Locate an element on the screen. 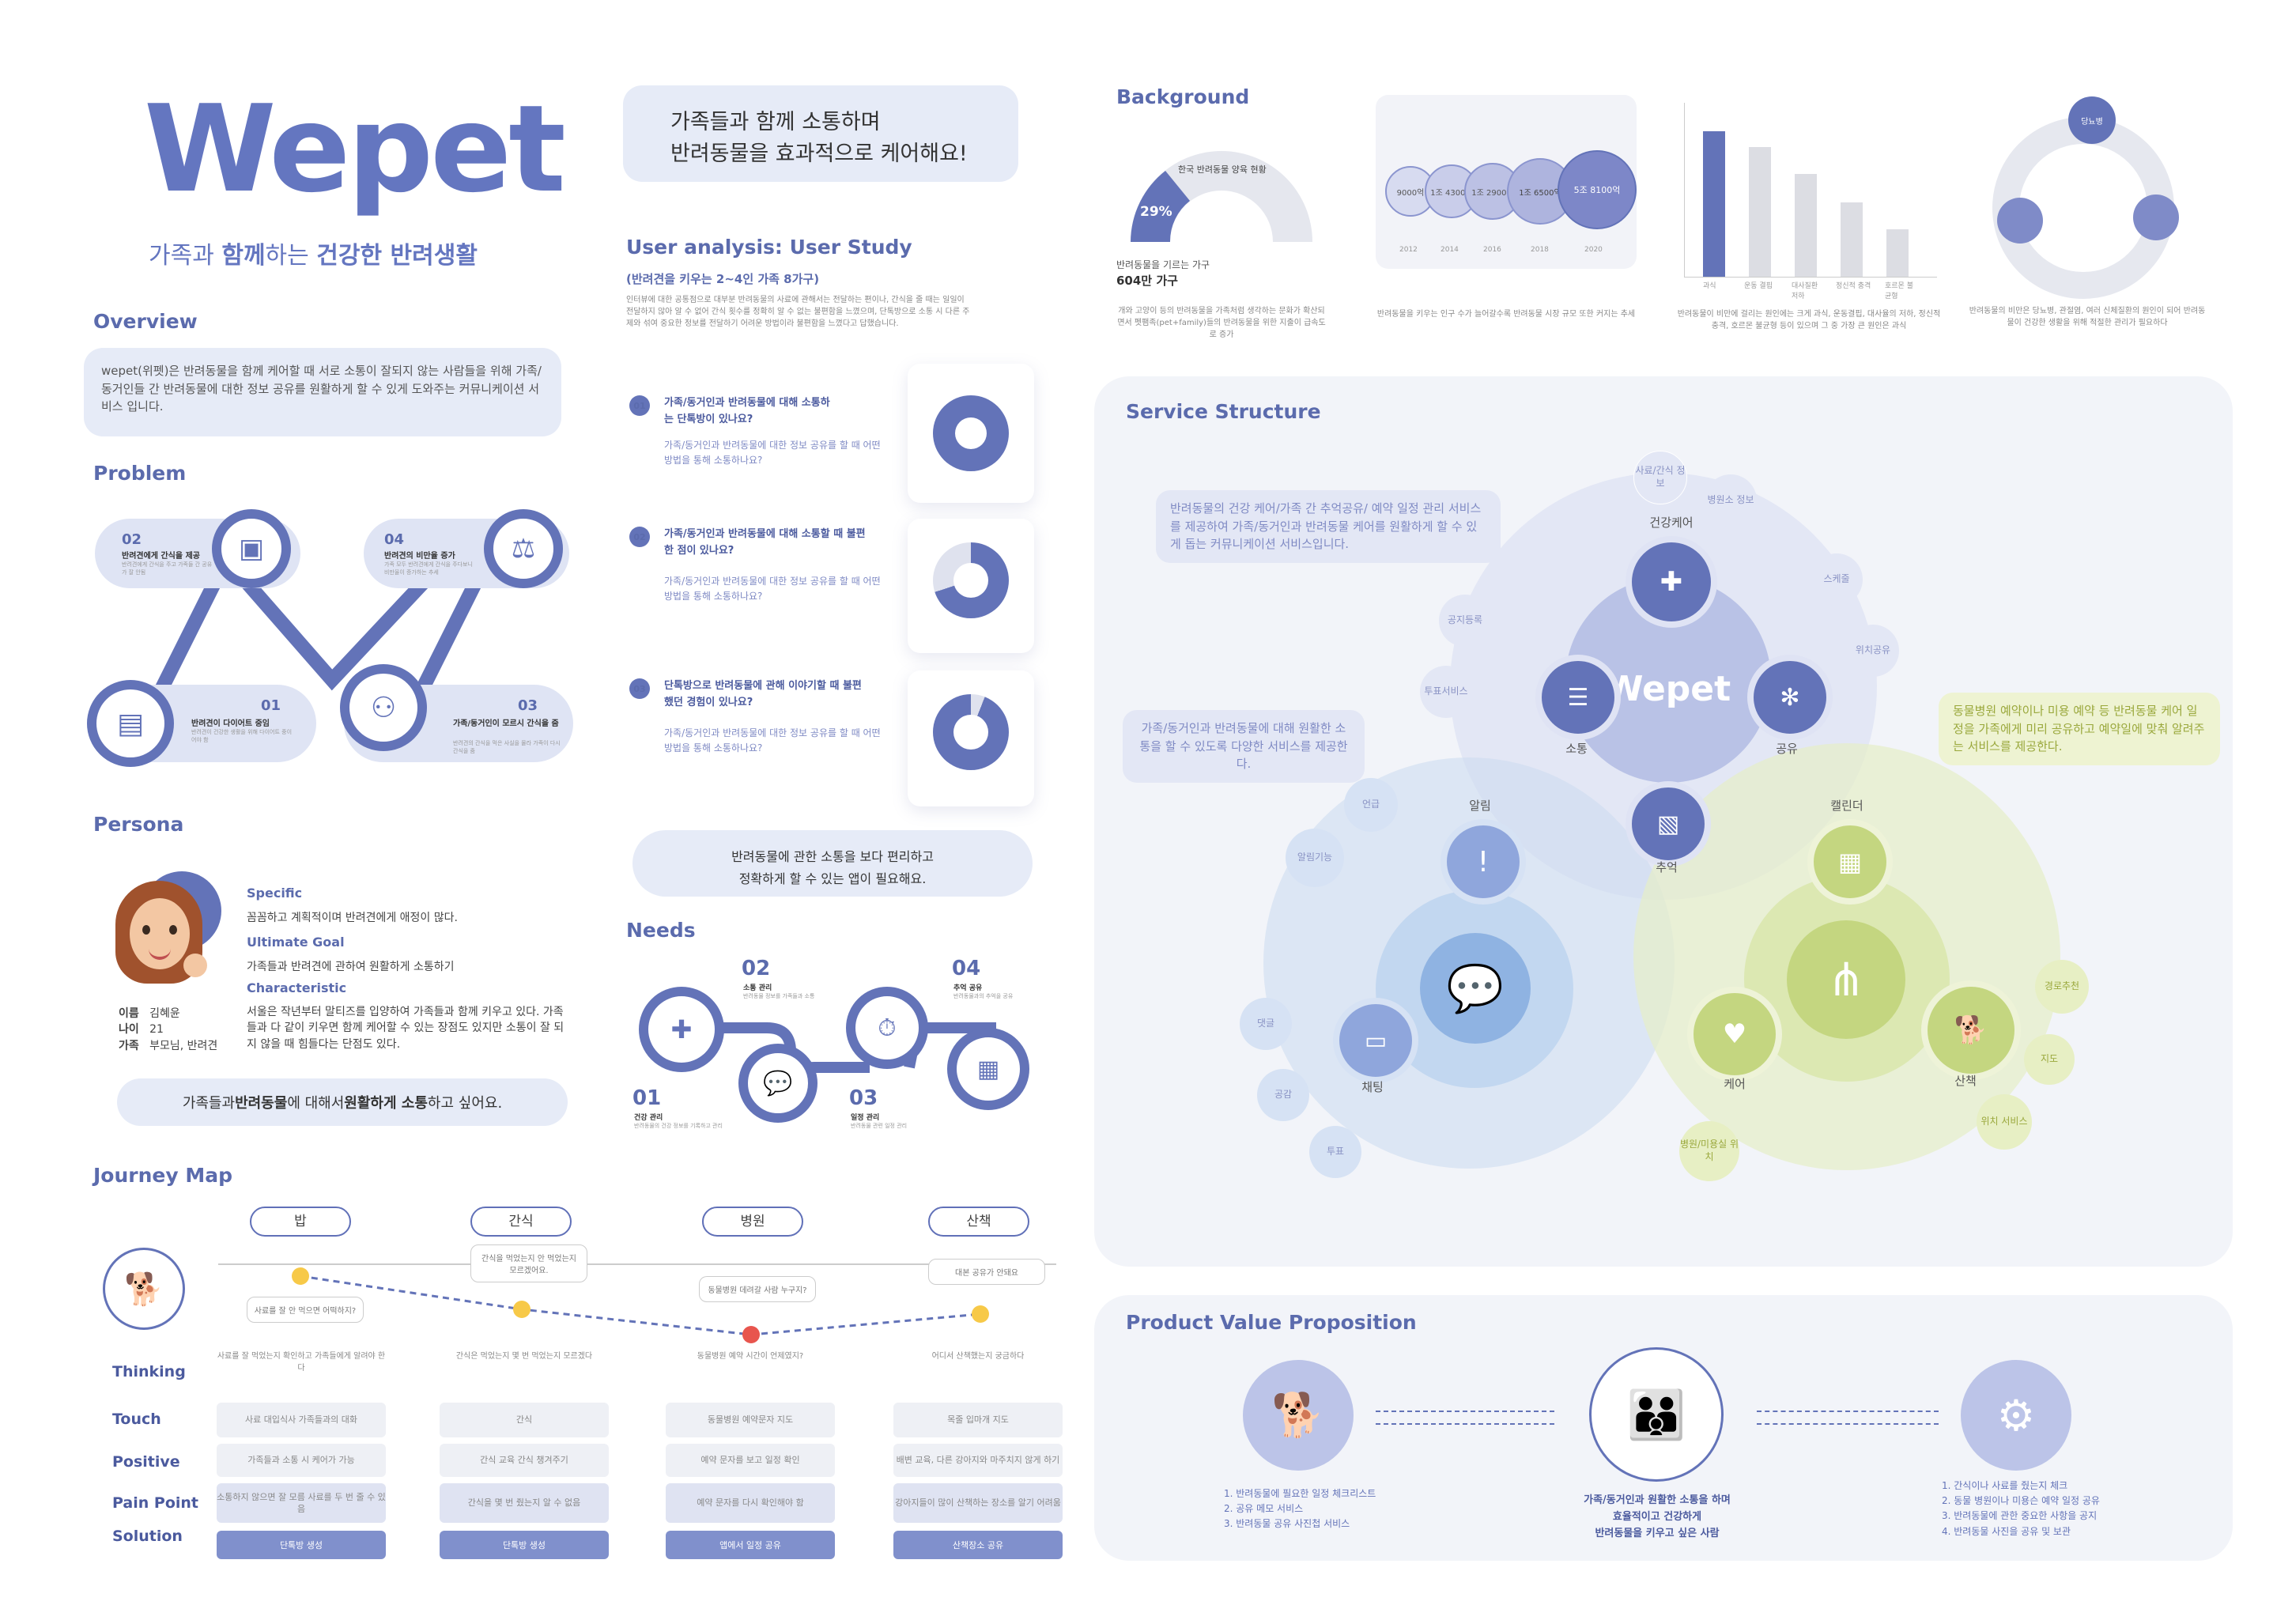 This screenshot has width=2292, height=1624. snack-box-icon: ▣ is located at coordinates (251, 549).